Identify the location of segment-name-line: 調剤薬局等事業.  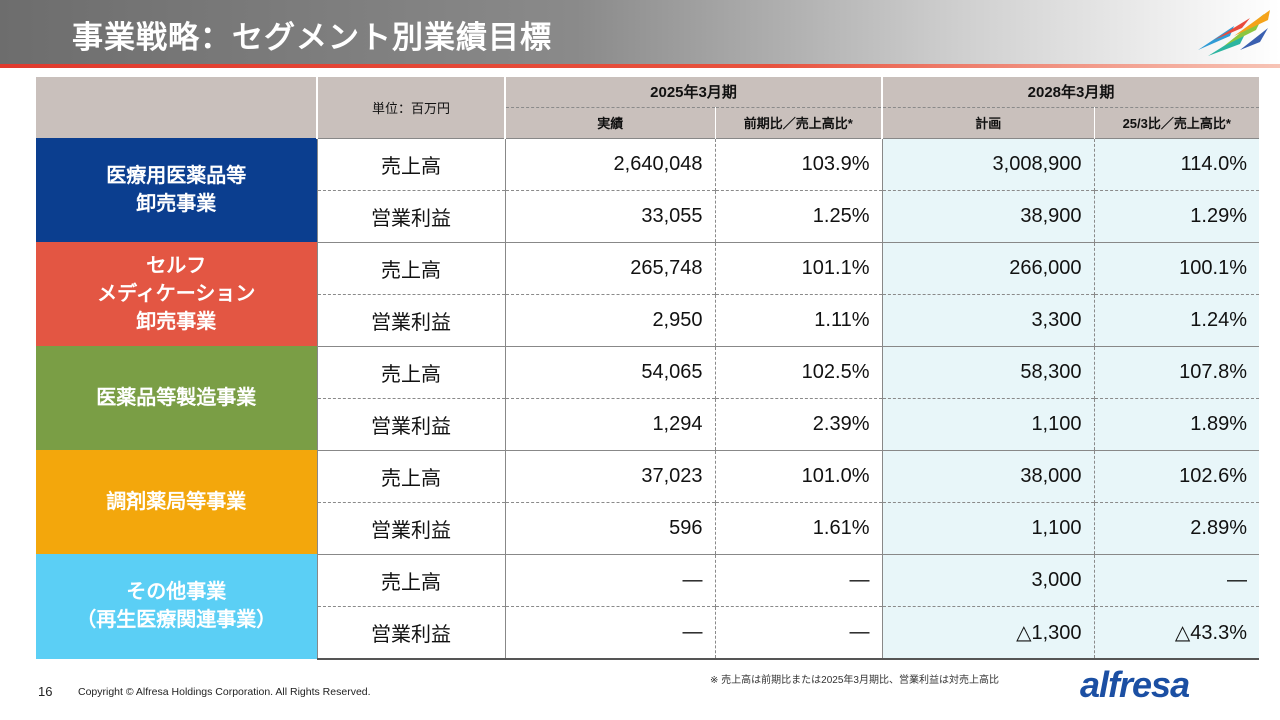
(176, 502).